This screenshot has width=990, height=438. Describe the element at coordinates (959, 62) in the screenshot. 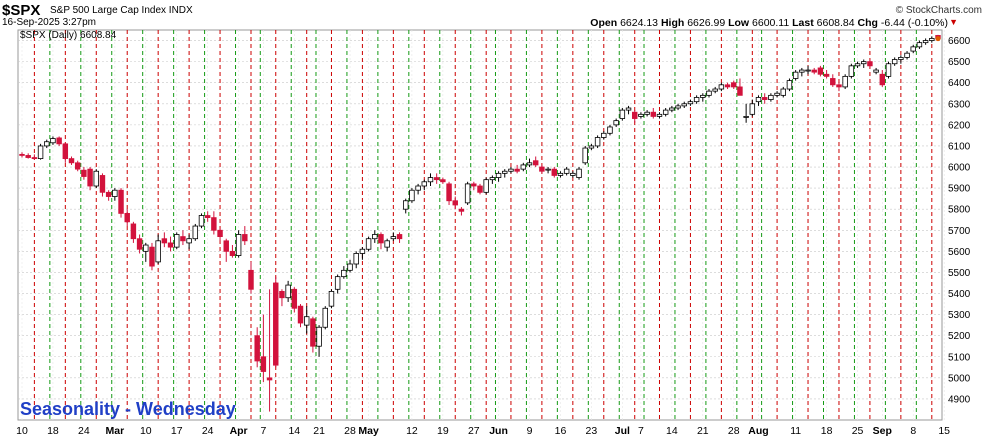

I see `y-tick-label: 6500` at that location.